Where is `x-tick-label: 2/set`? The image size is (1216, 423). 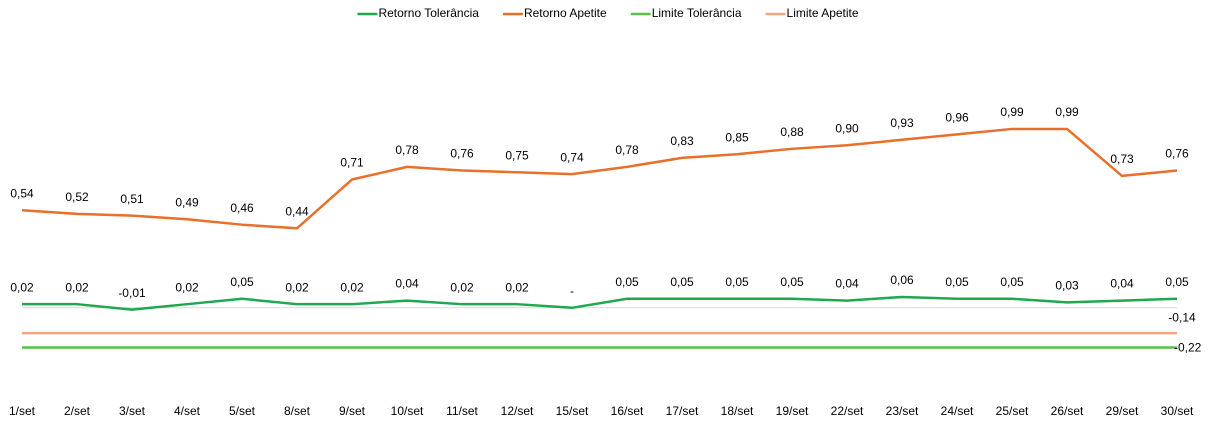 x-tick-label: 2/set is located at coordinates (77, 411).